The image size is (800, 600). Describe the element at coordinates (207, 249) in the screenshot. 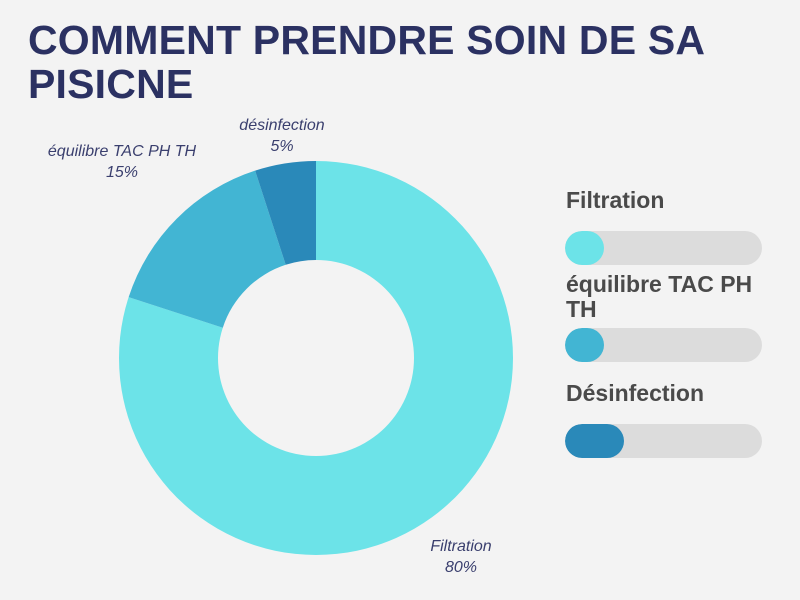

I see `slice-equilibre` at that location.